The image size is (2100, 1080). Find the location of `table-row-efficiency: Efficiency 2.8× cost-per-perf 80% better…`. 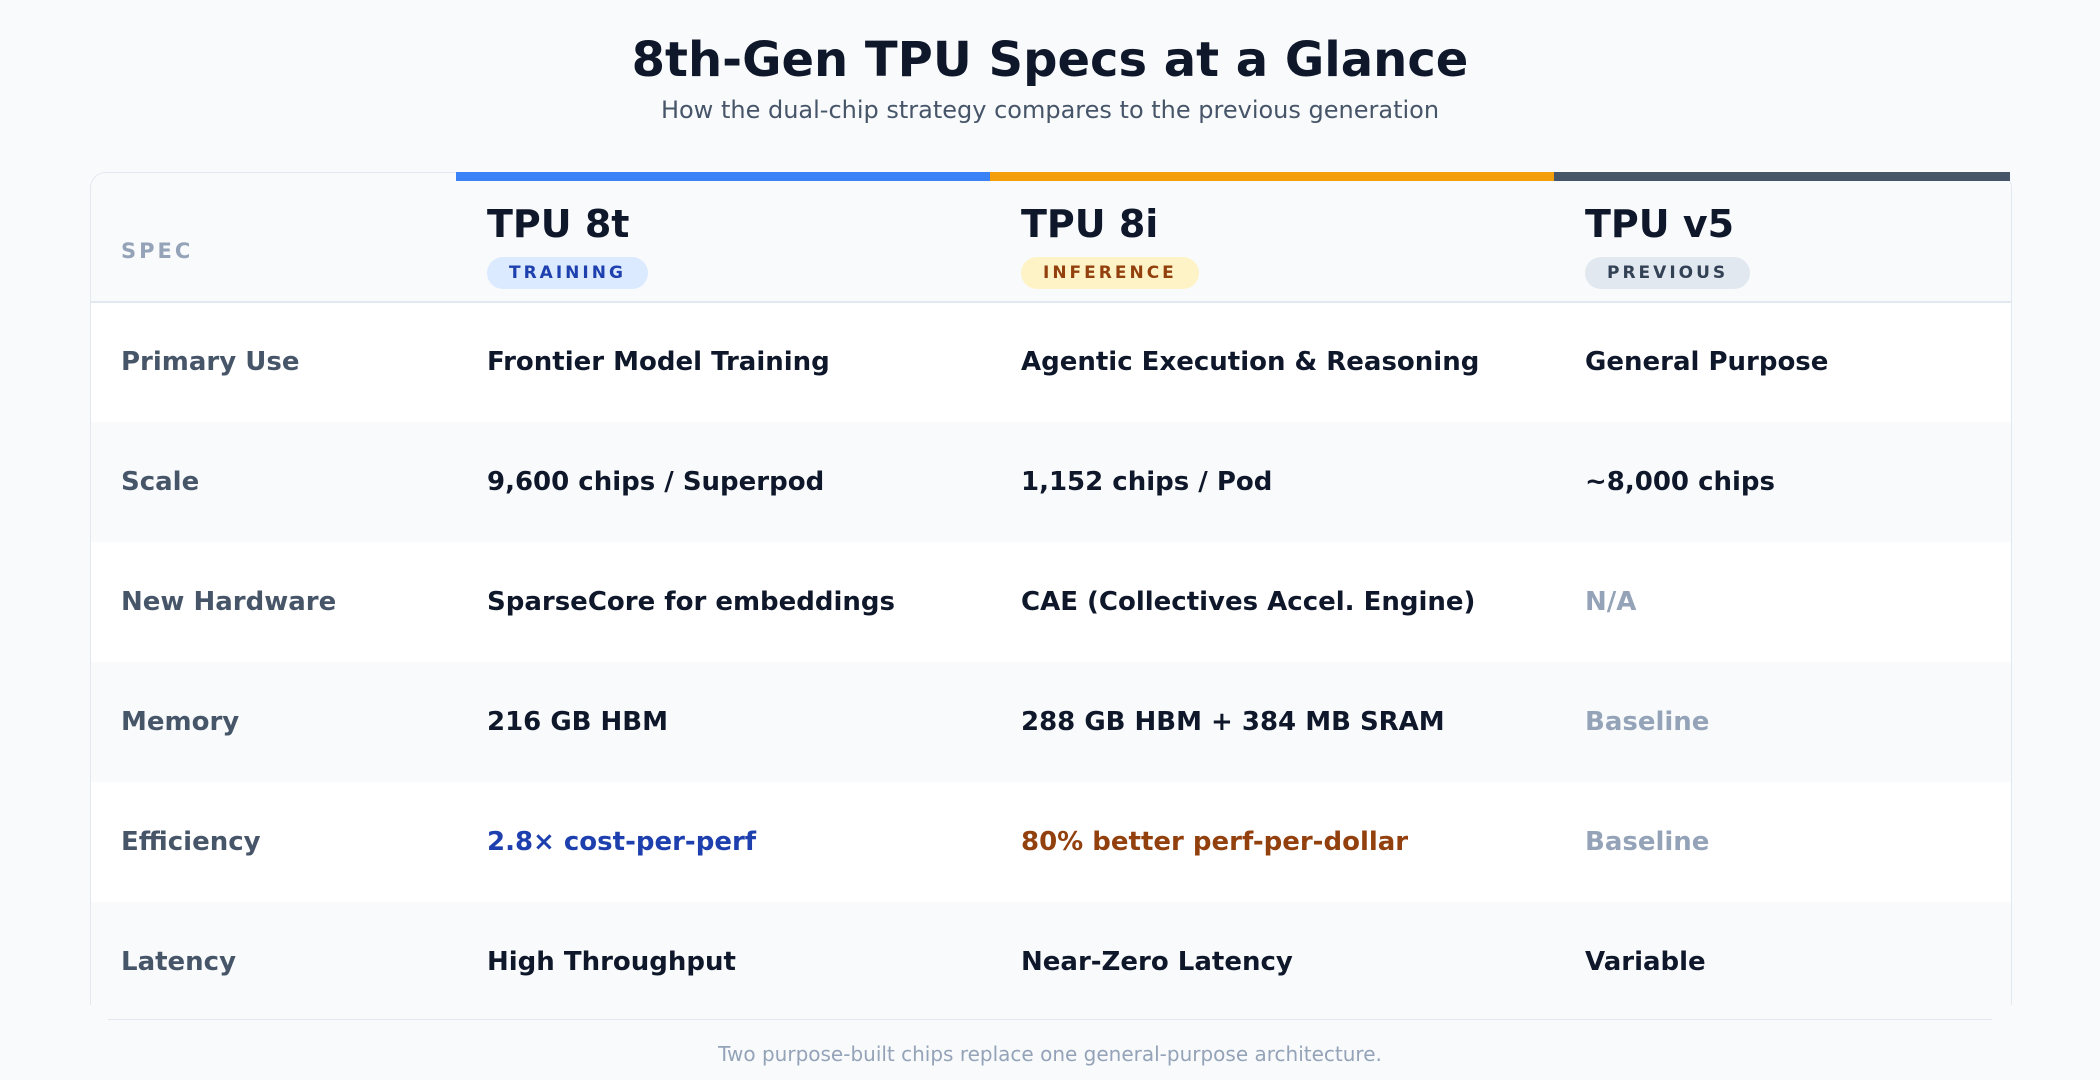

table-row-efficiency: Efficiency 2.8× cost-per-perf 80% better… is located at coordinates (1051, 842).